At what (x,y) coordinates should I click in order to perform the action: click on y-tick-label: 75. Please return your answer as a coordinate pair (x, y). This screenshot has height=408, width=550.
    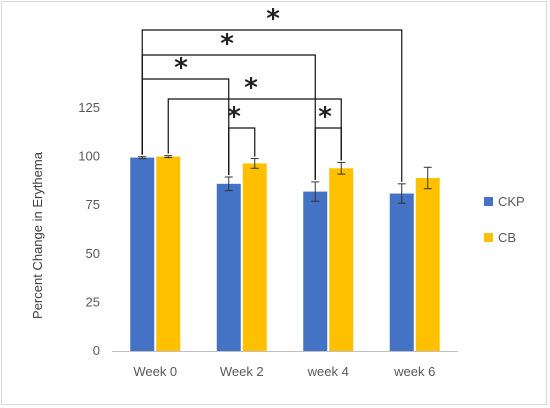
    Looking at the image, I should click on (93, 204).